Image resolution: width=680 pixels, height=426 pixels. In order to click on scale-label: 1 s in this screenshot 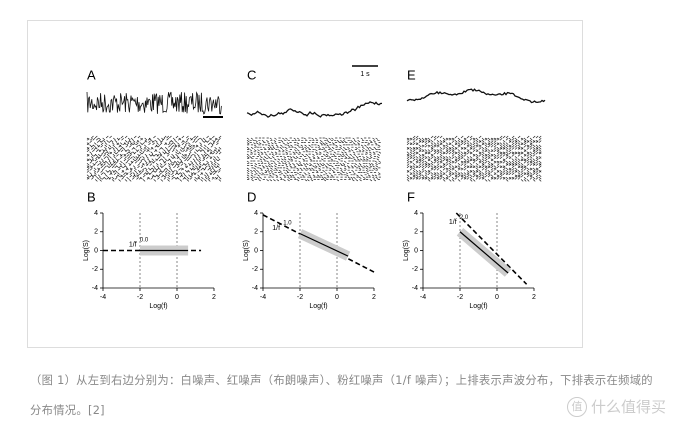, I will do `click(365, 74)`.